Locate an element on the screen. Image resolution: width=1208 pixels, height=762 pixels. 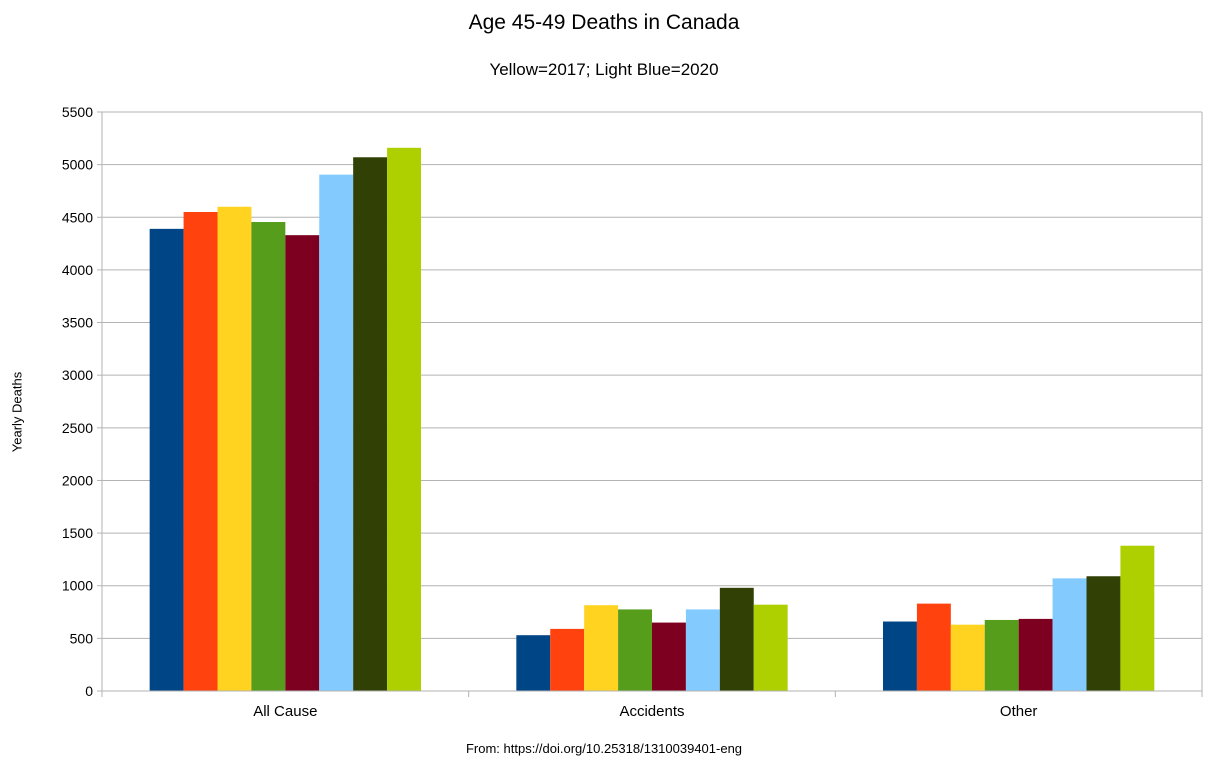
y-tick-label: 1500 is located at coordinates (77, 533).